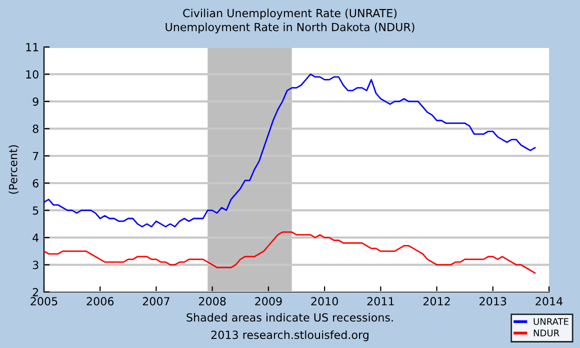  What do you see at coordinates (32, 47) in the screenshot?
I see `y-tick-label: 11` at bounding box center [32, 47].